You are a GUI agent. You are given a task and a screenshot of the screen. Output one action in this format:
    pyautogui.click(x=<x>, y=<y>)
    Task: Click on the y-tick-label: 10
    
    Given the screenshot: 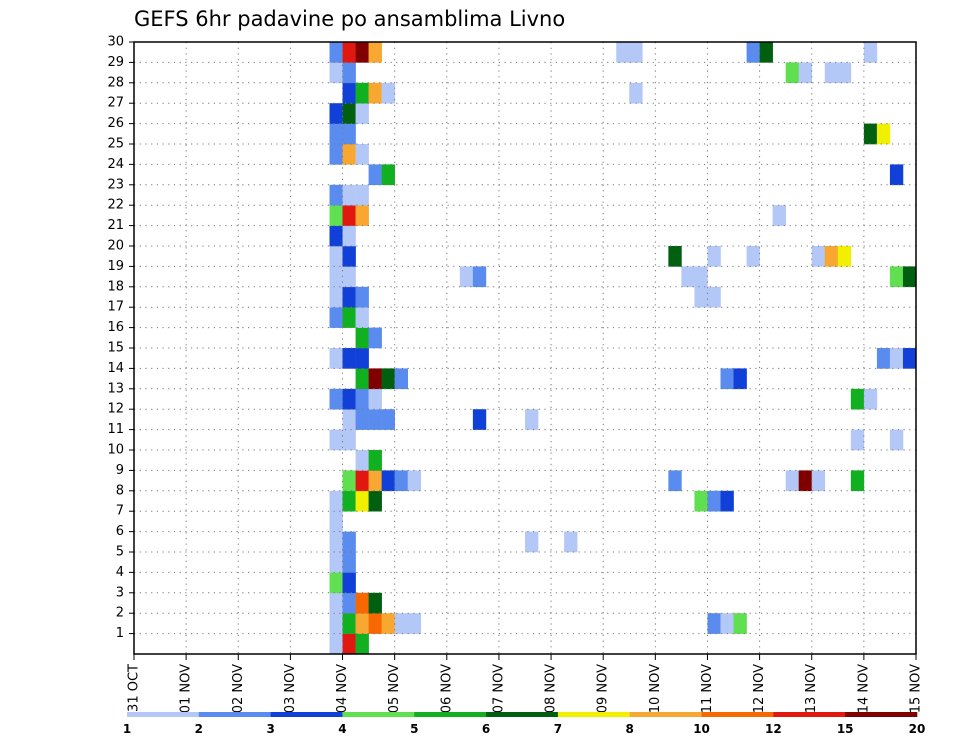 What is the action you would take?
    pyautogui.click(x=115, y=450)
    